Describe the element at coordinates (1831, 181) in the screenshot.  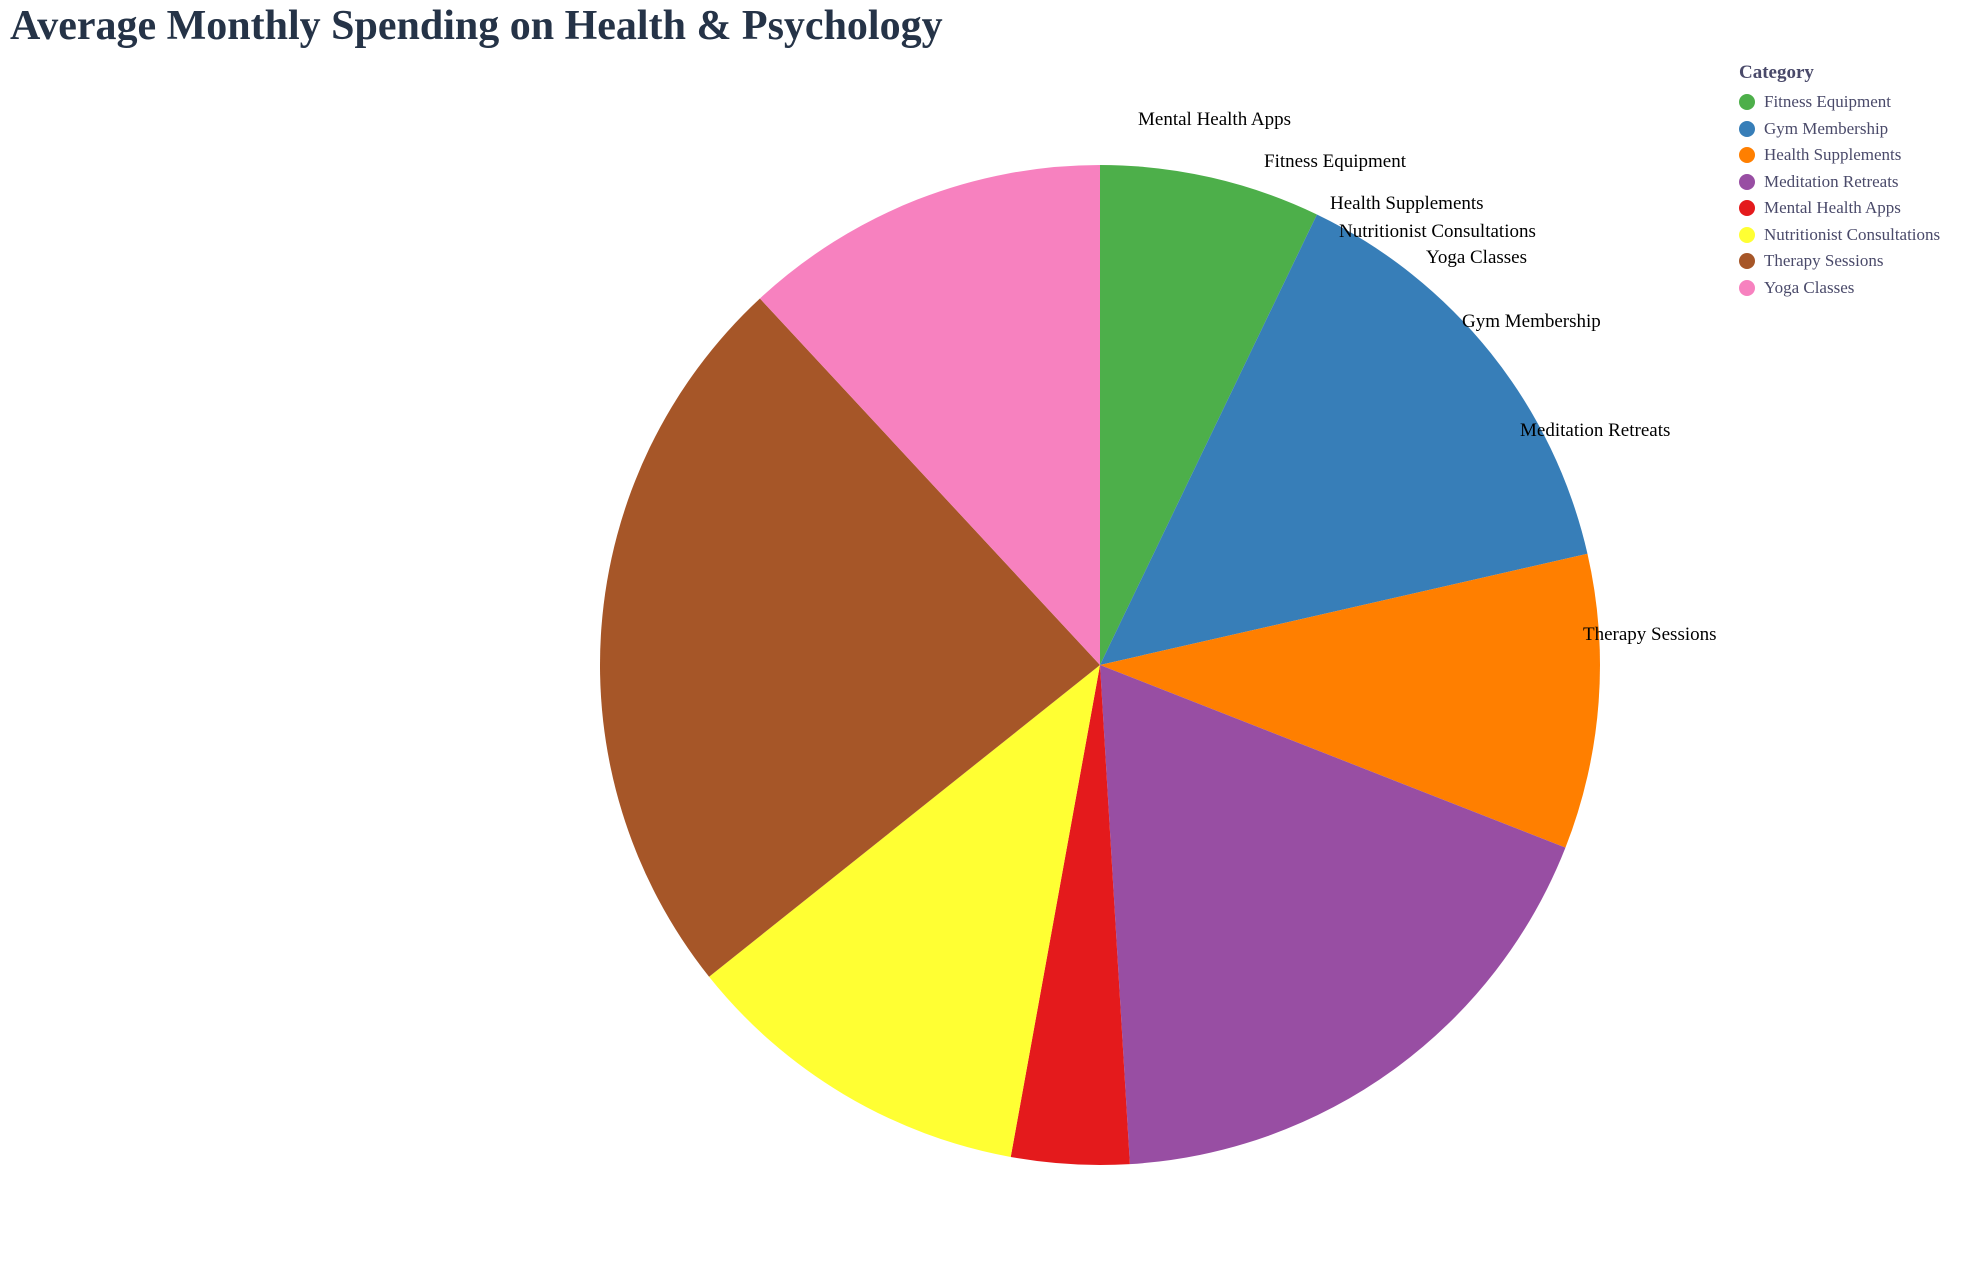
I see `legend-label: Meditation Retreats` at that location.